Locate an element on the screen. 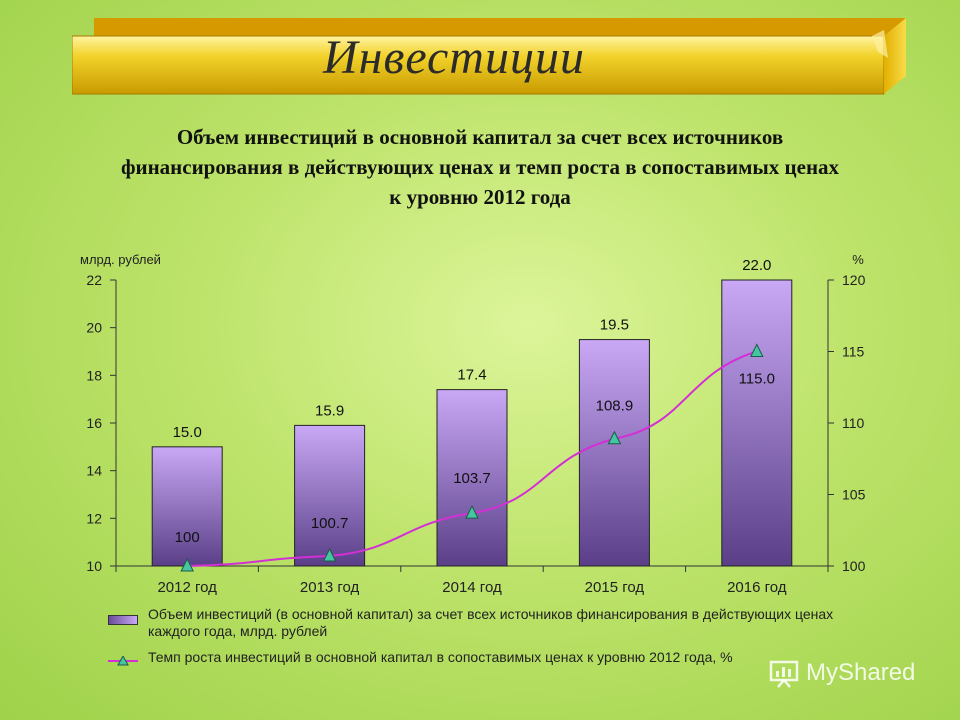 The height and width of the screenshot is (720, 960). x-tick-label: 2014 год is located at coordinates (472, 587).